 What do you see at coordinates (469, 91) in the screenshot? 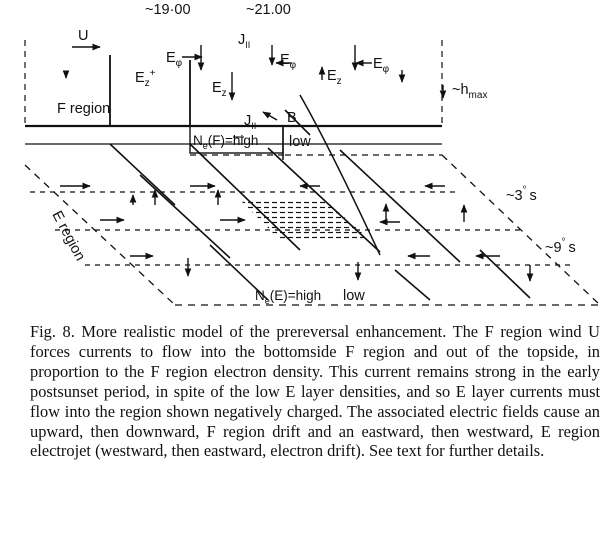
I see `hmax-label: ~hmax` at bounding box center [469, 91].